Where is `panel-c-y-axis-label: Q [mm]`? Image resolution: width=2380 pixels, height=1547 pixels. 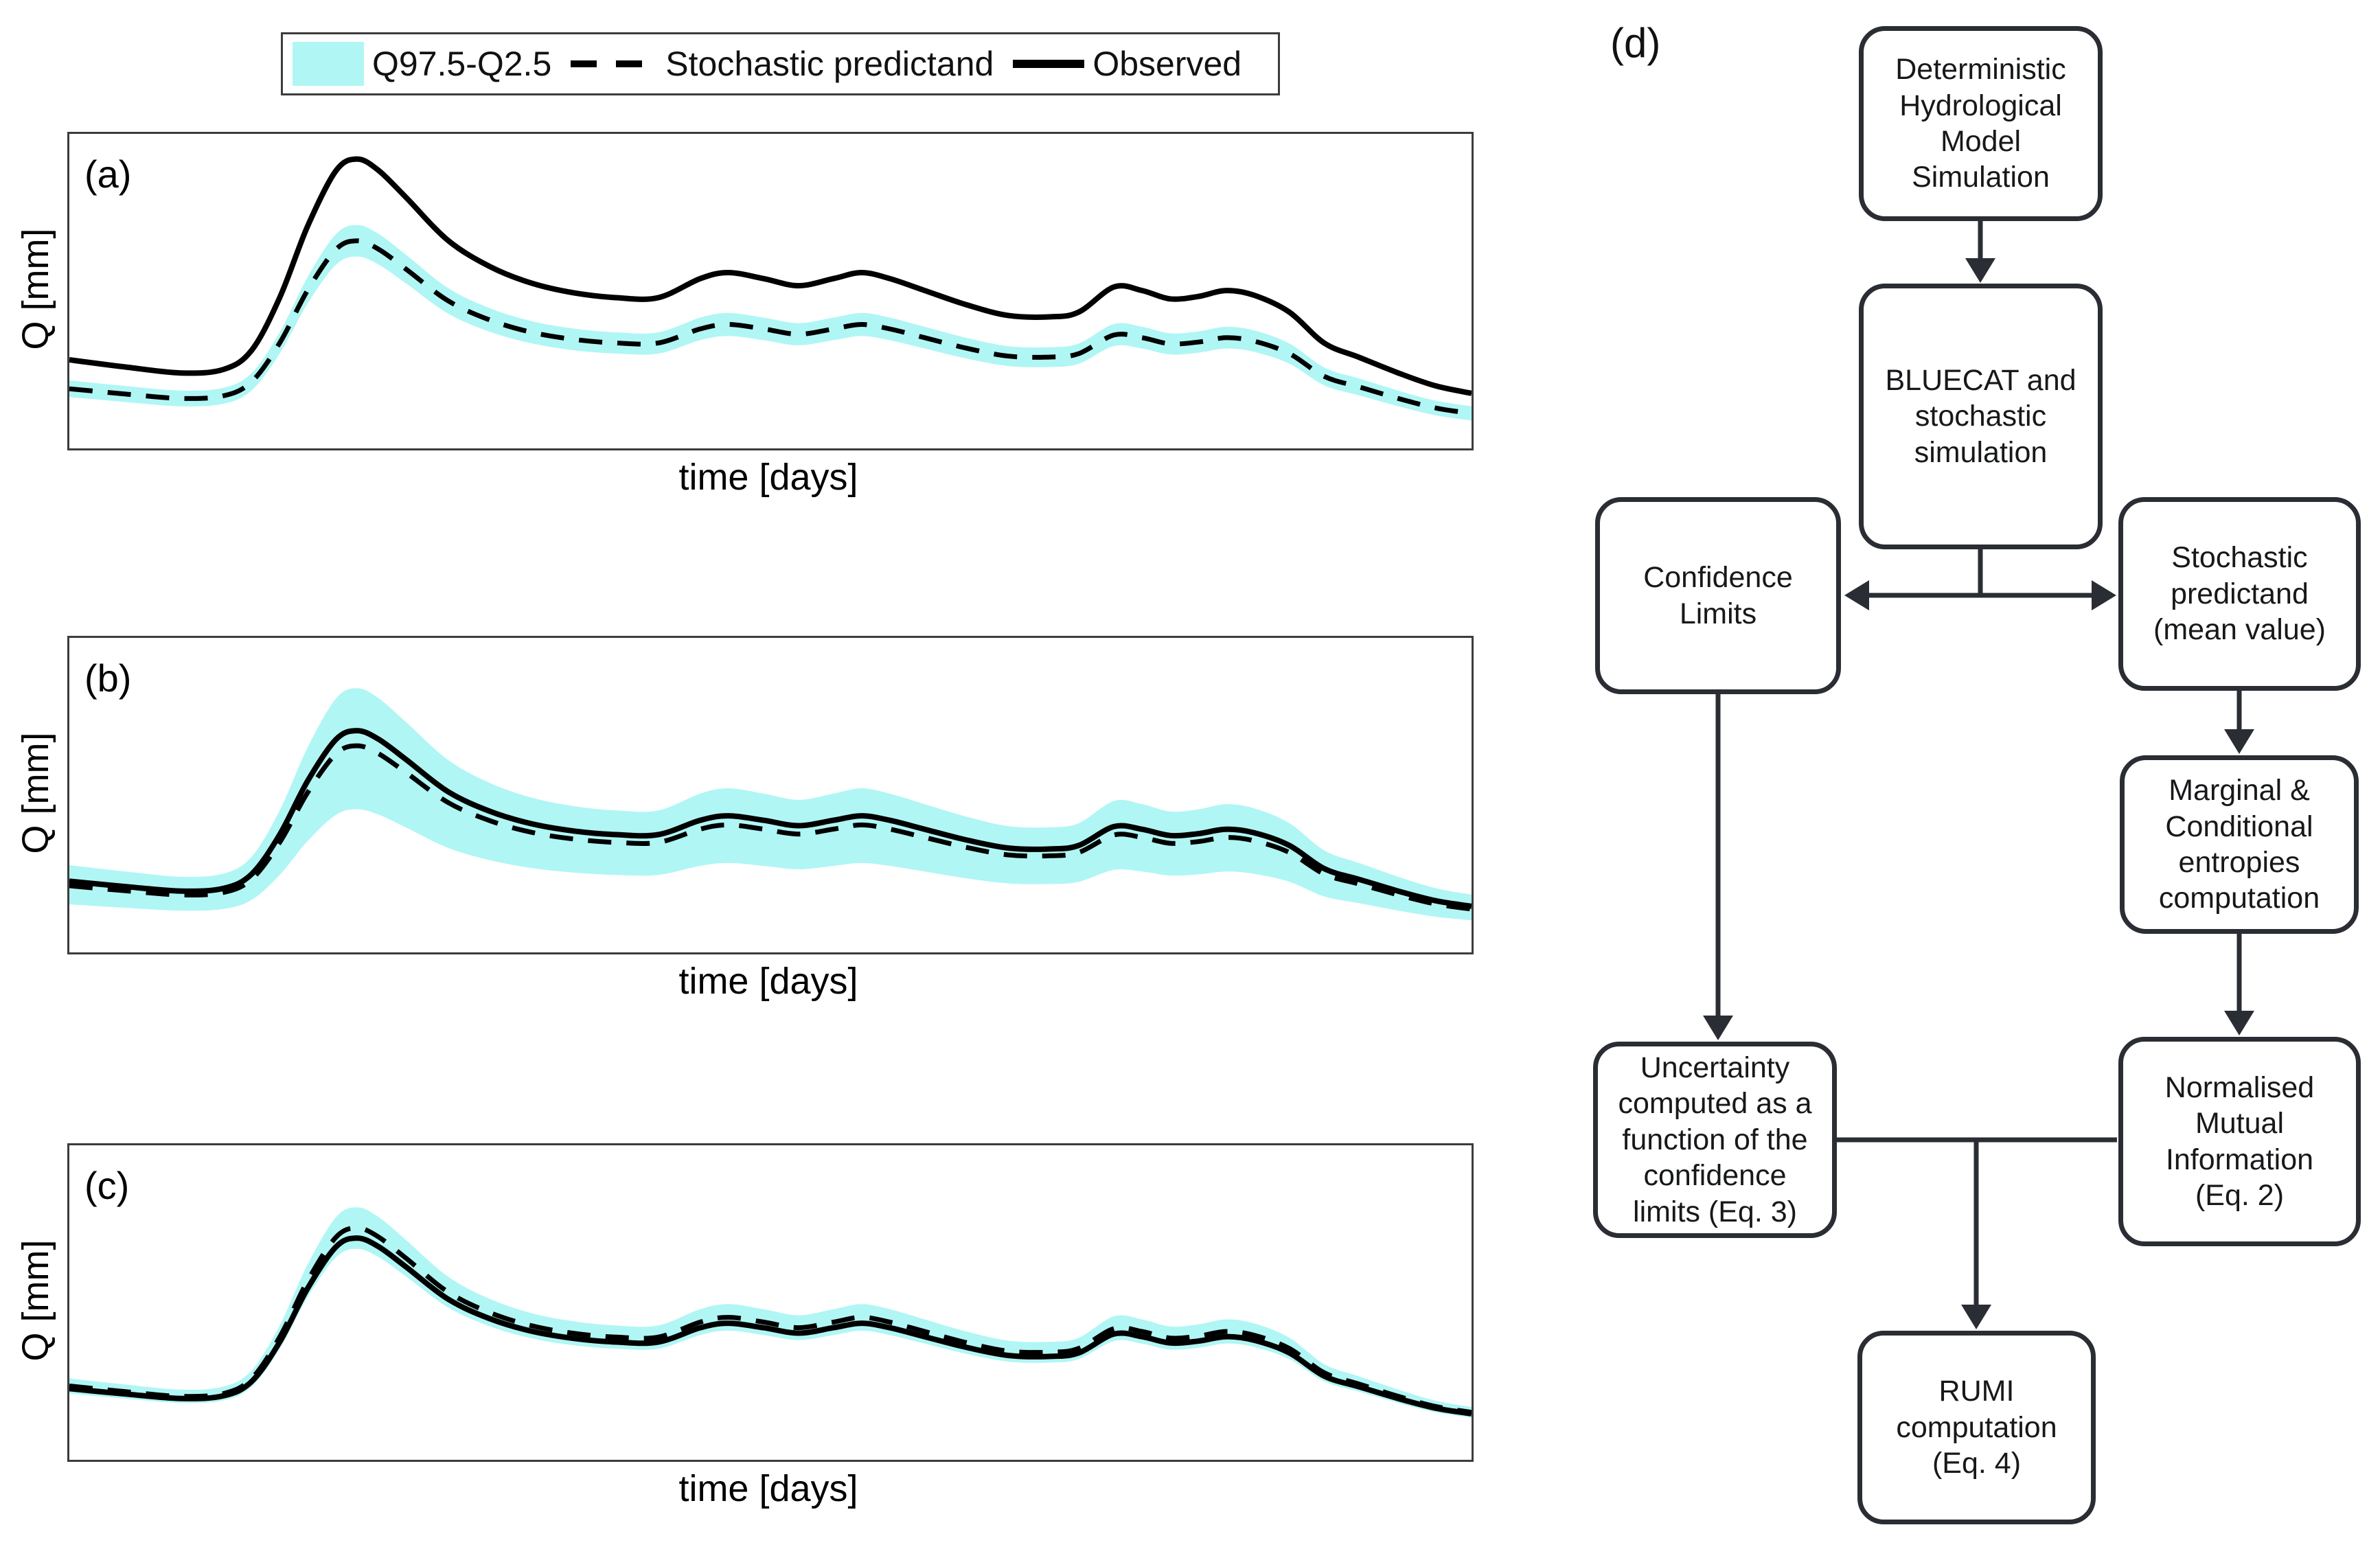
panel-c-y-axis-label: Q [mm] is located at coordinates (35, 1300).